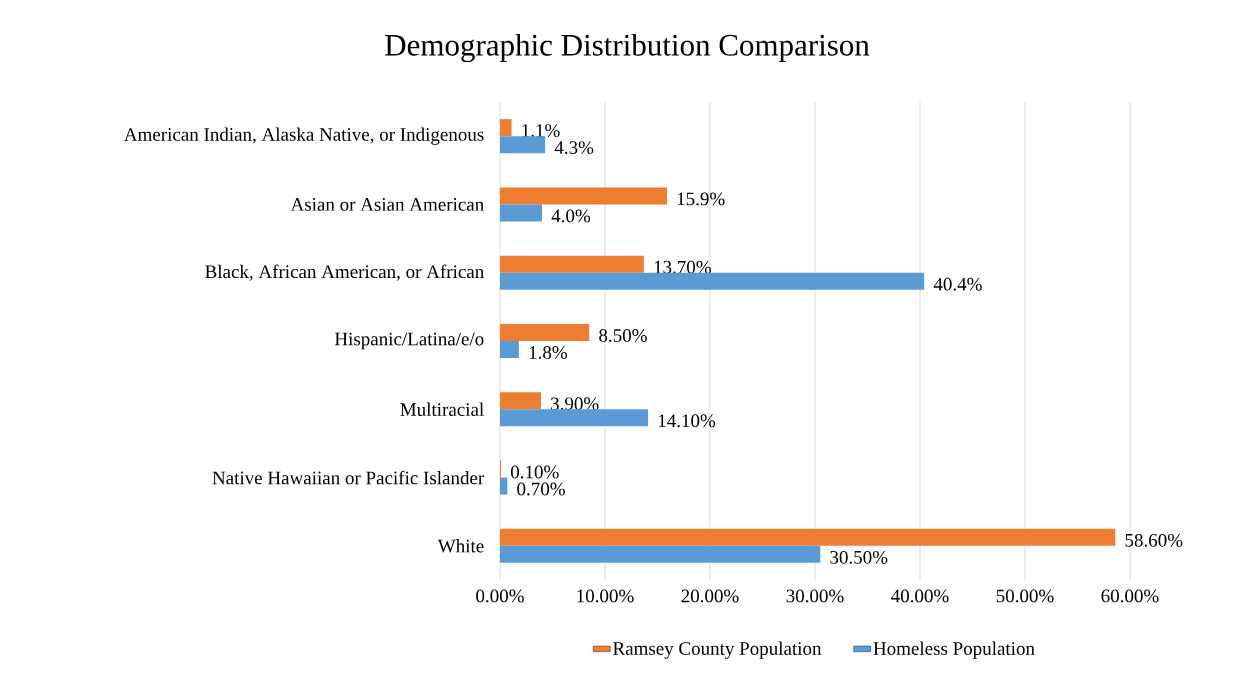 The height and width of the screenshot is (693, 1245). I want to click on chart-title: Demographic Distribution Comparison, so click(627, 48).